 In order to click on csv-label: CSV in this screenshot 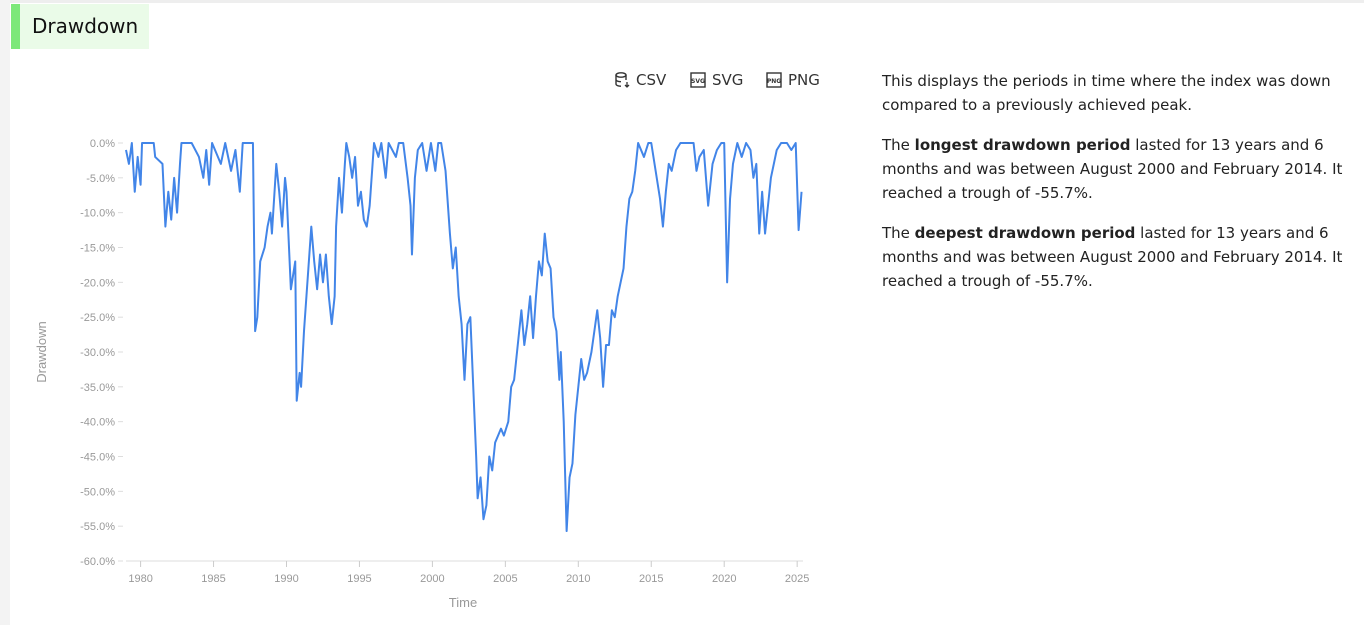, I will do `click(651, 80)`.